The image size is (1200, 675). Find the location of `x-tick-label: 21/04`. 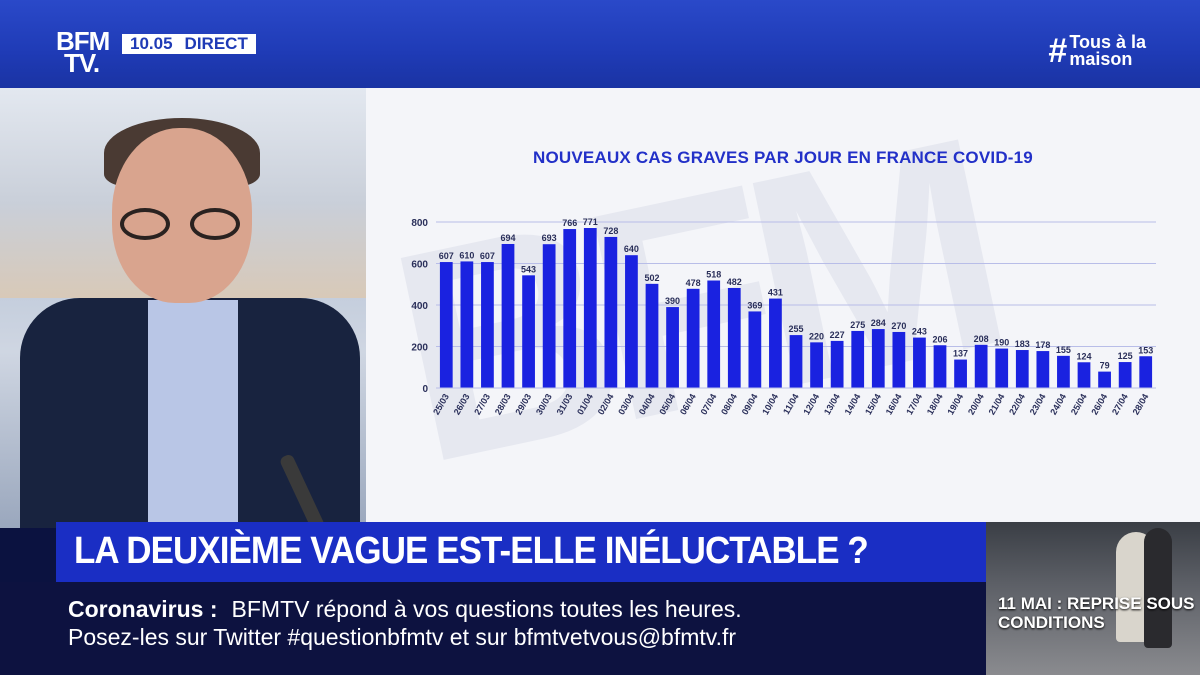

x-tick-label: 21/04 is located at coordinates (997, 404).